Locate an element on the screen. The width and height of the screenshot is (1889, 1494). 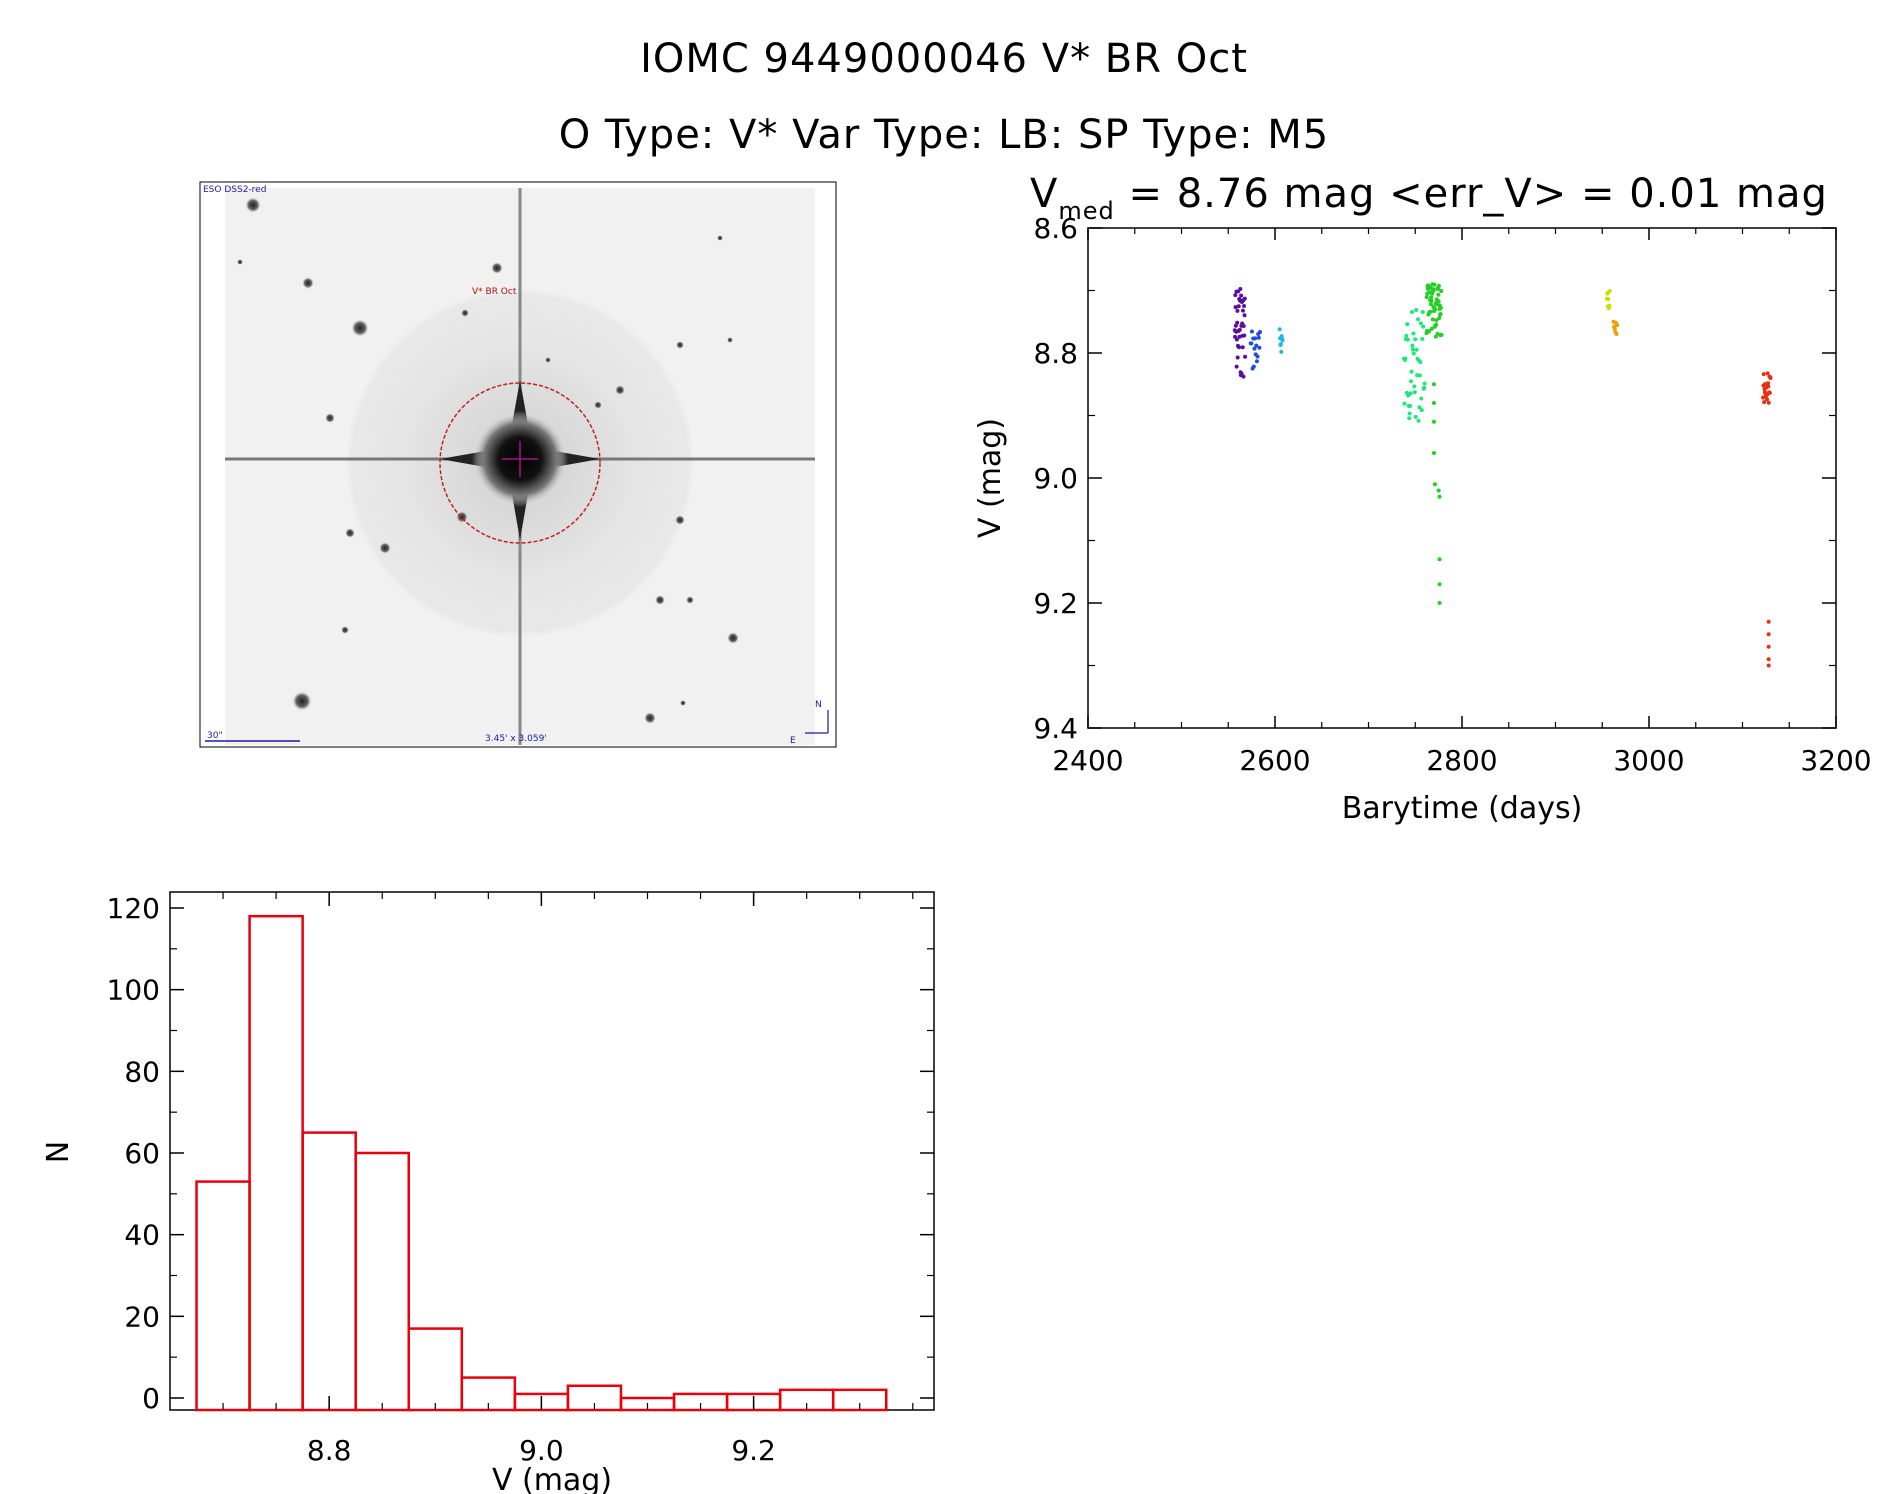
lightcurve-ytick-label: 9.2 is located at coordinates (1055, 603).